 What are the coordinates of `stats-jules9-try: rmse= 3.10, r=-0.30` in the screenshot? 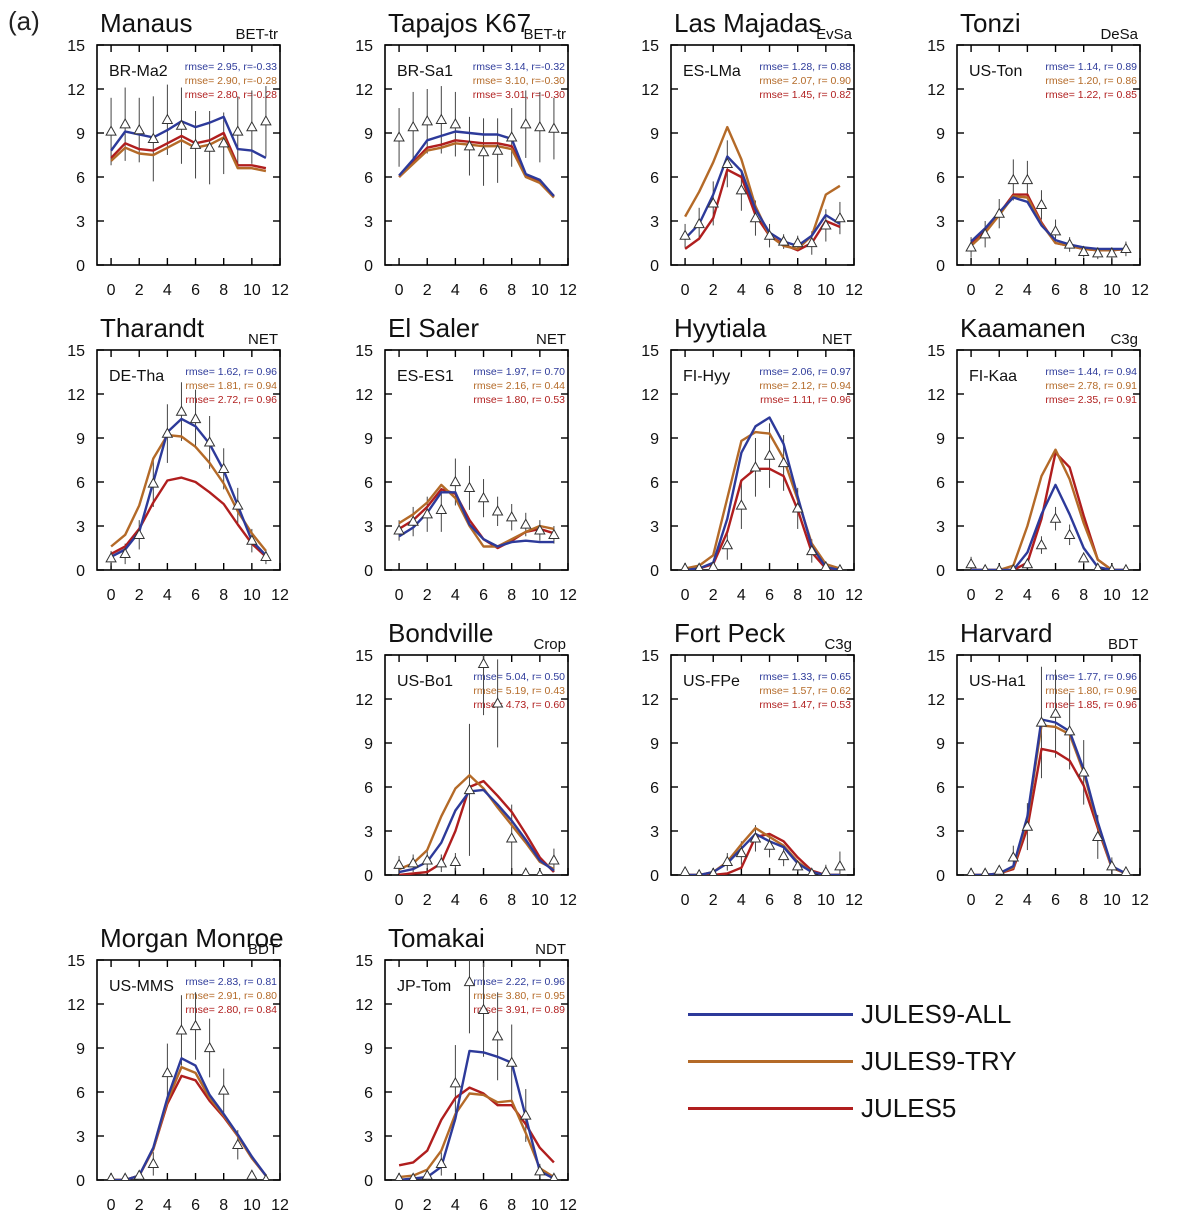 It's located at (519, 81).